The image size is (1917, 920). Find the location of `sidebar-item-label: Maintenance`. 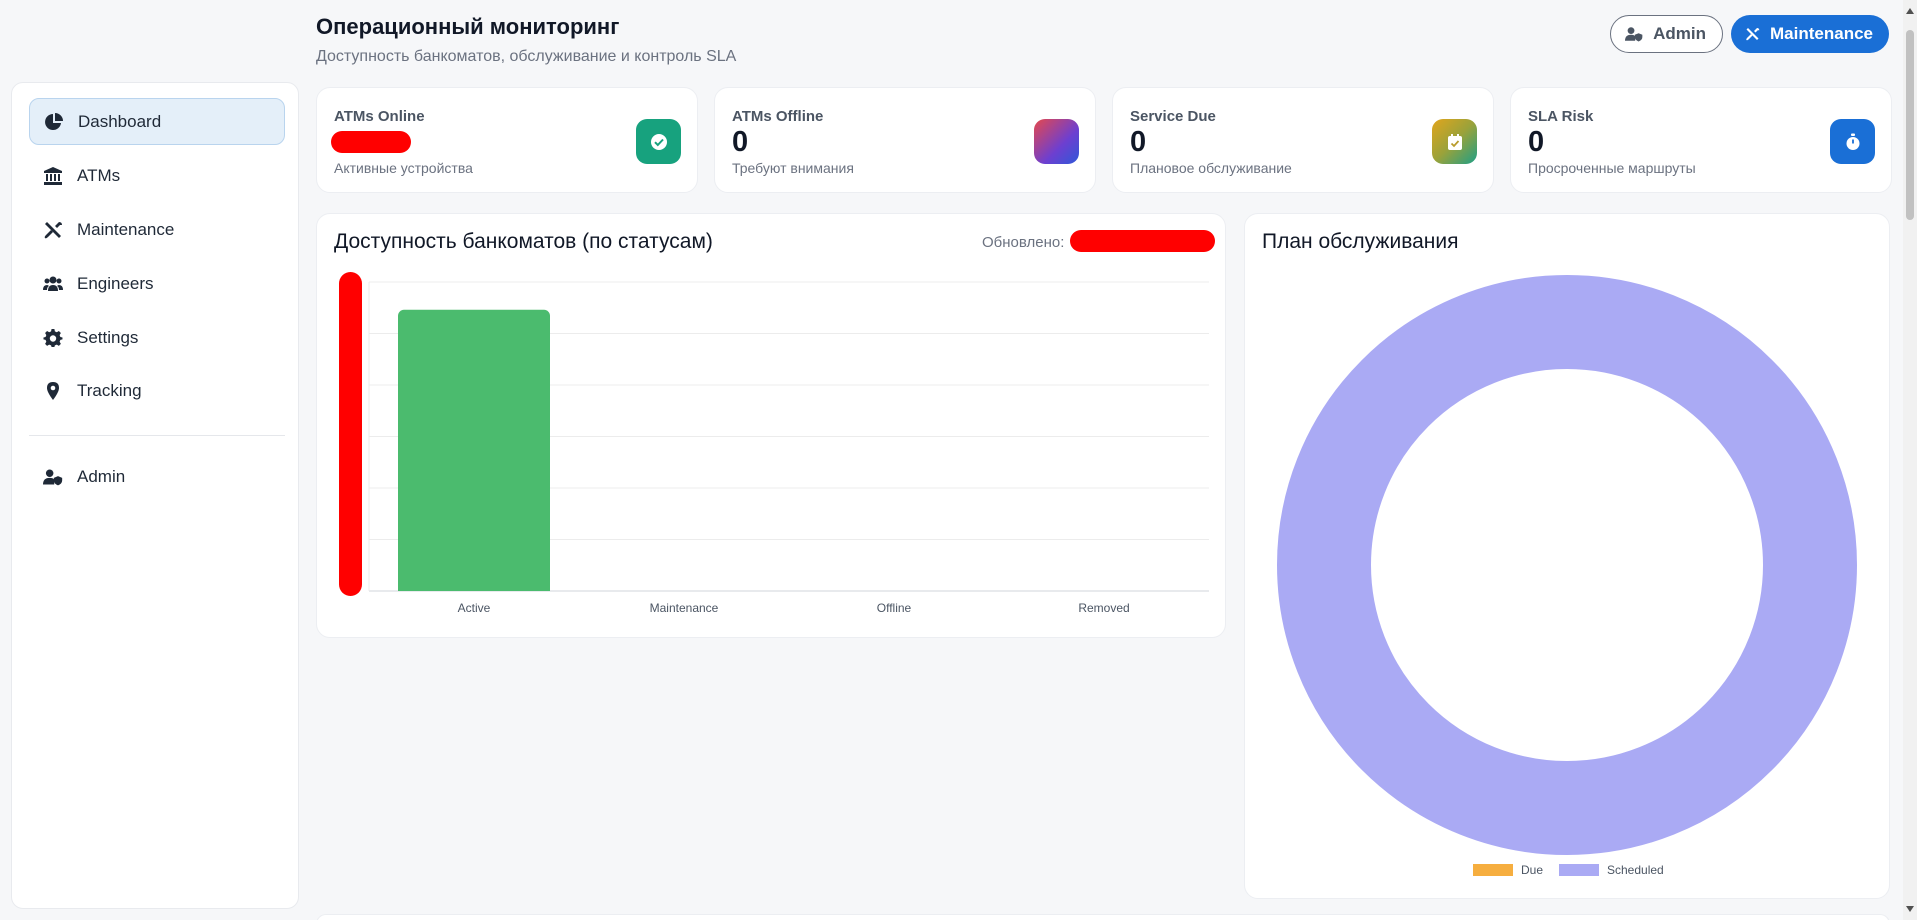

sidebar-item-label: Maintenance is located at coordinates (126, 229).